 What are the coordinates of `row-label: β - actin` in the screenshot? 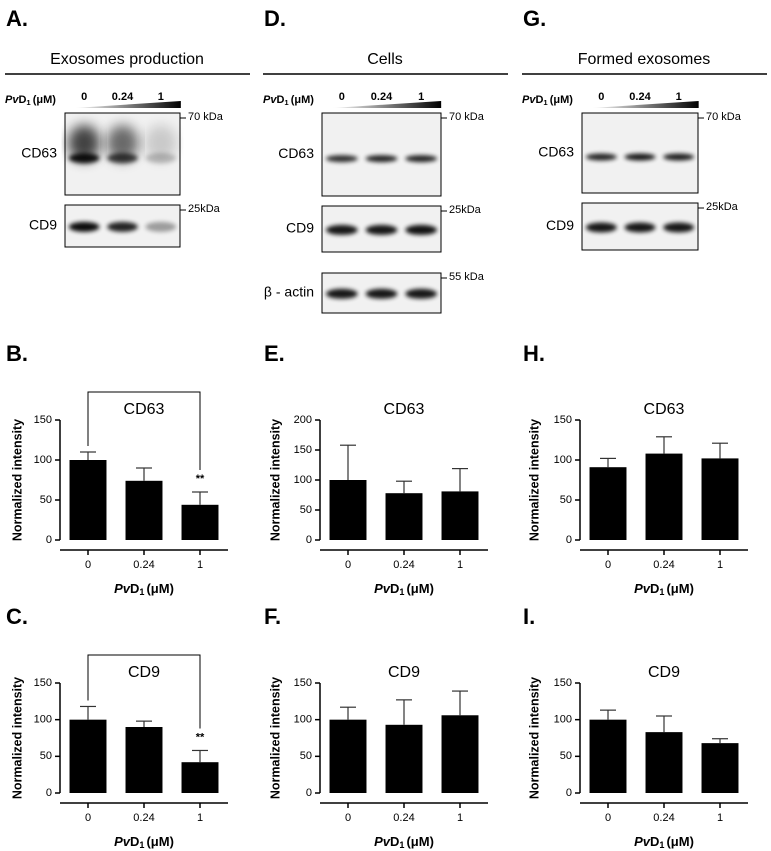 It's located at (289, 292).